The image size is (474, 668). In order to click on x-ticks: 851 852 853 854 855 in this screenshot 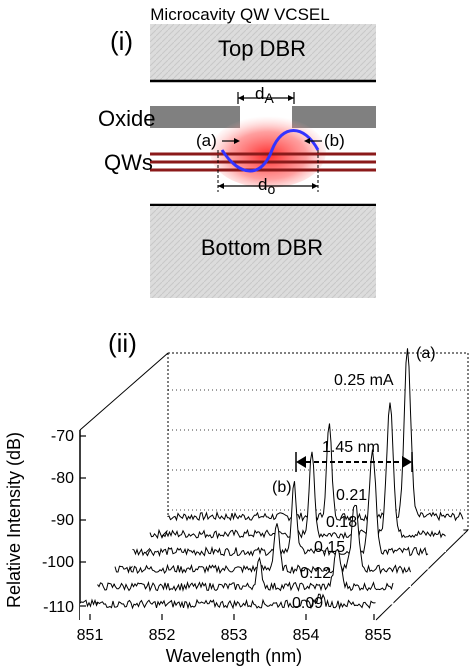, I will do `click(234, 635)`.